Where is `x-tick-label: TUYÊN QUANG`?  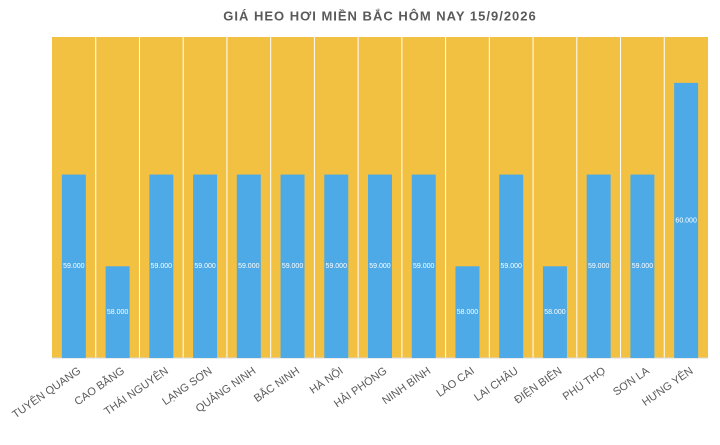
x-tick-label: TUYÊN QUANG is located at coordinates (47, 392).